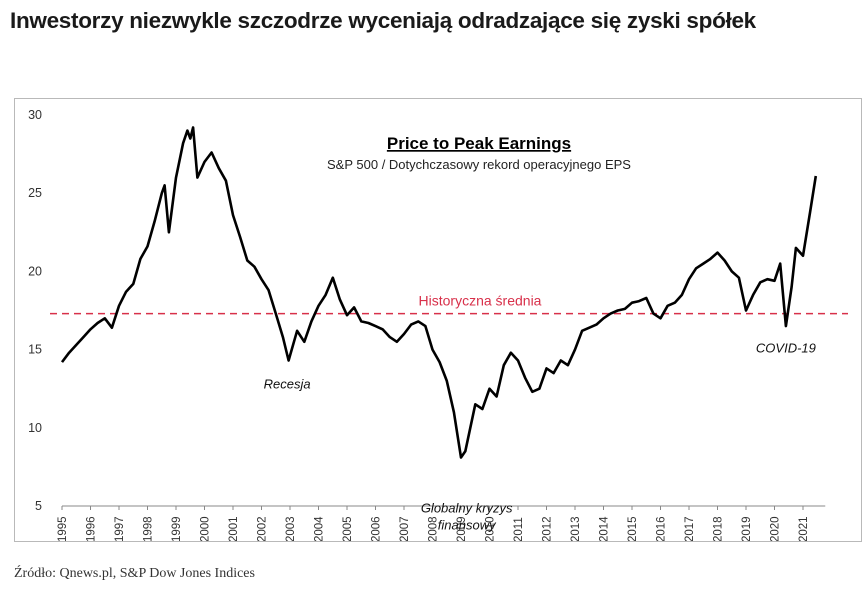  Describe the element at coordinates (786, 348) in the screenshot. I see `annotation-label: COVID-19` at that location.